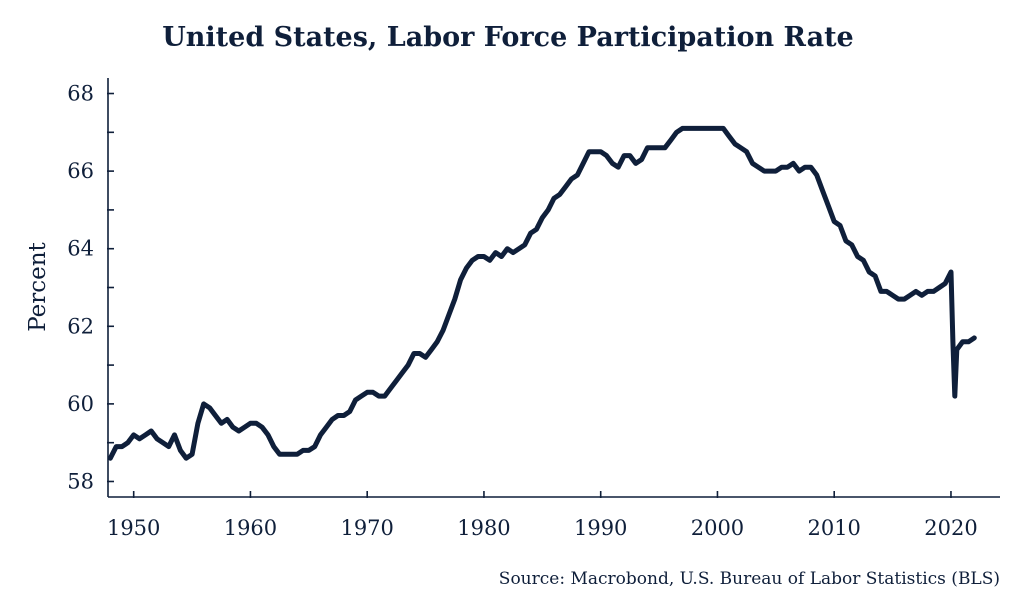 This screenshot has width=1024, height=614. Describe the element at coordinates (250, 528) in the screenshot. I see `x-tick-label: 1960` at that location.